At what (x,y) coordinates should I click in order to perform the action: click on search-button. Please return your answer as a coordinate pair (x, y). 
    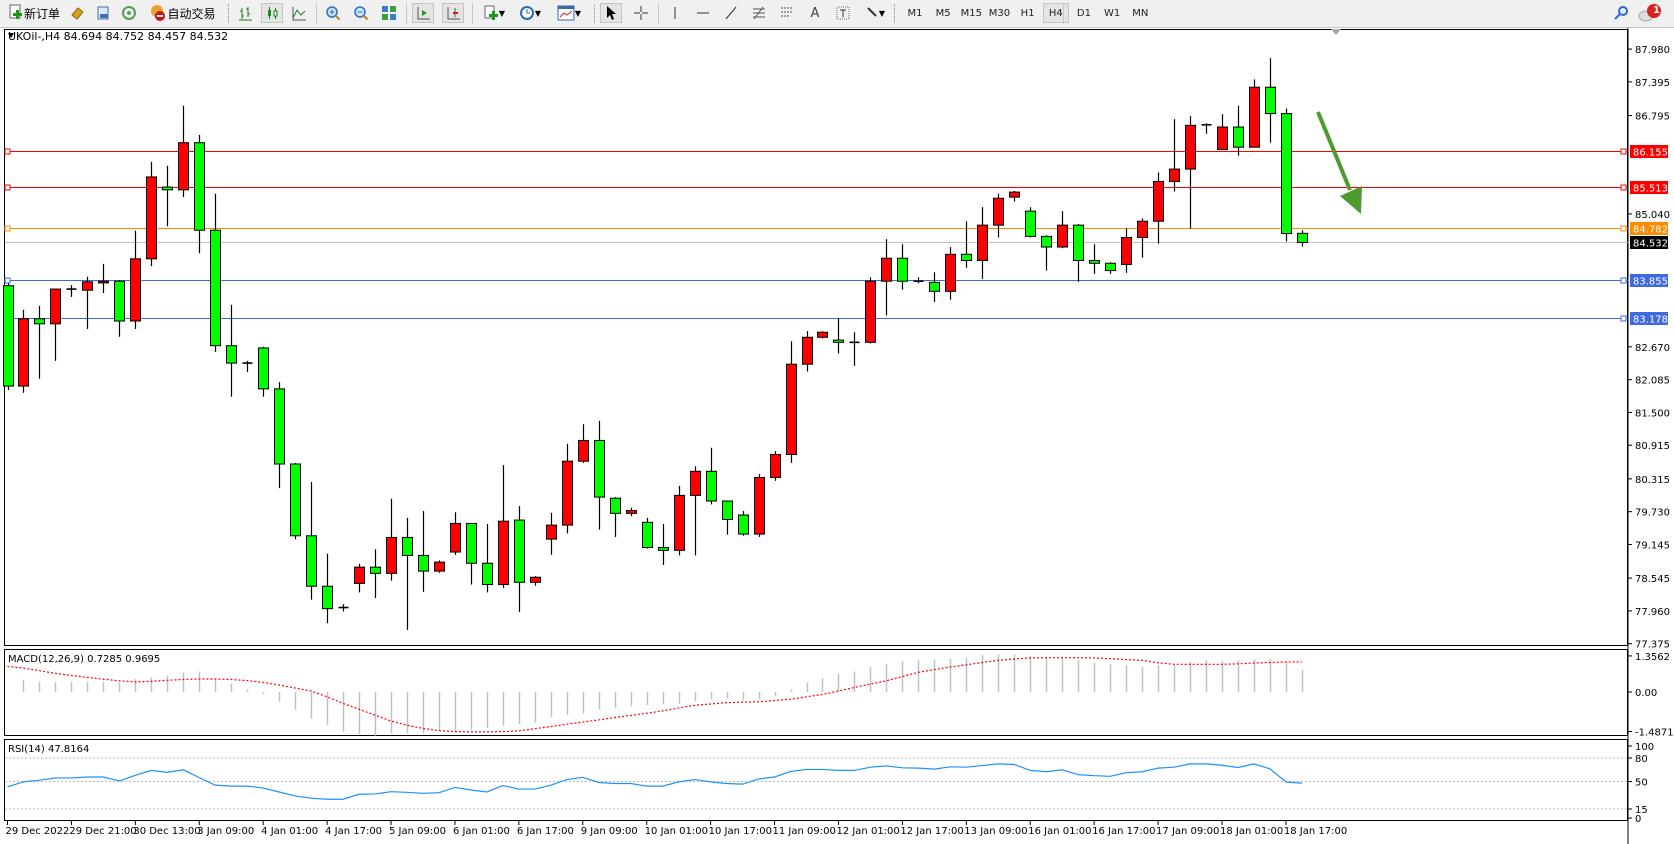
    Looking at the image, I should click on (1621, 13).